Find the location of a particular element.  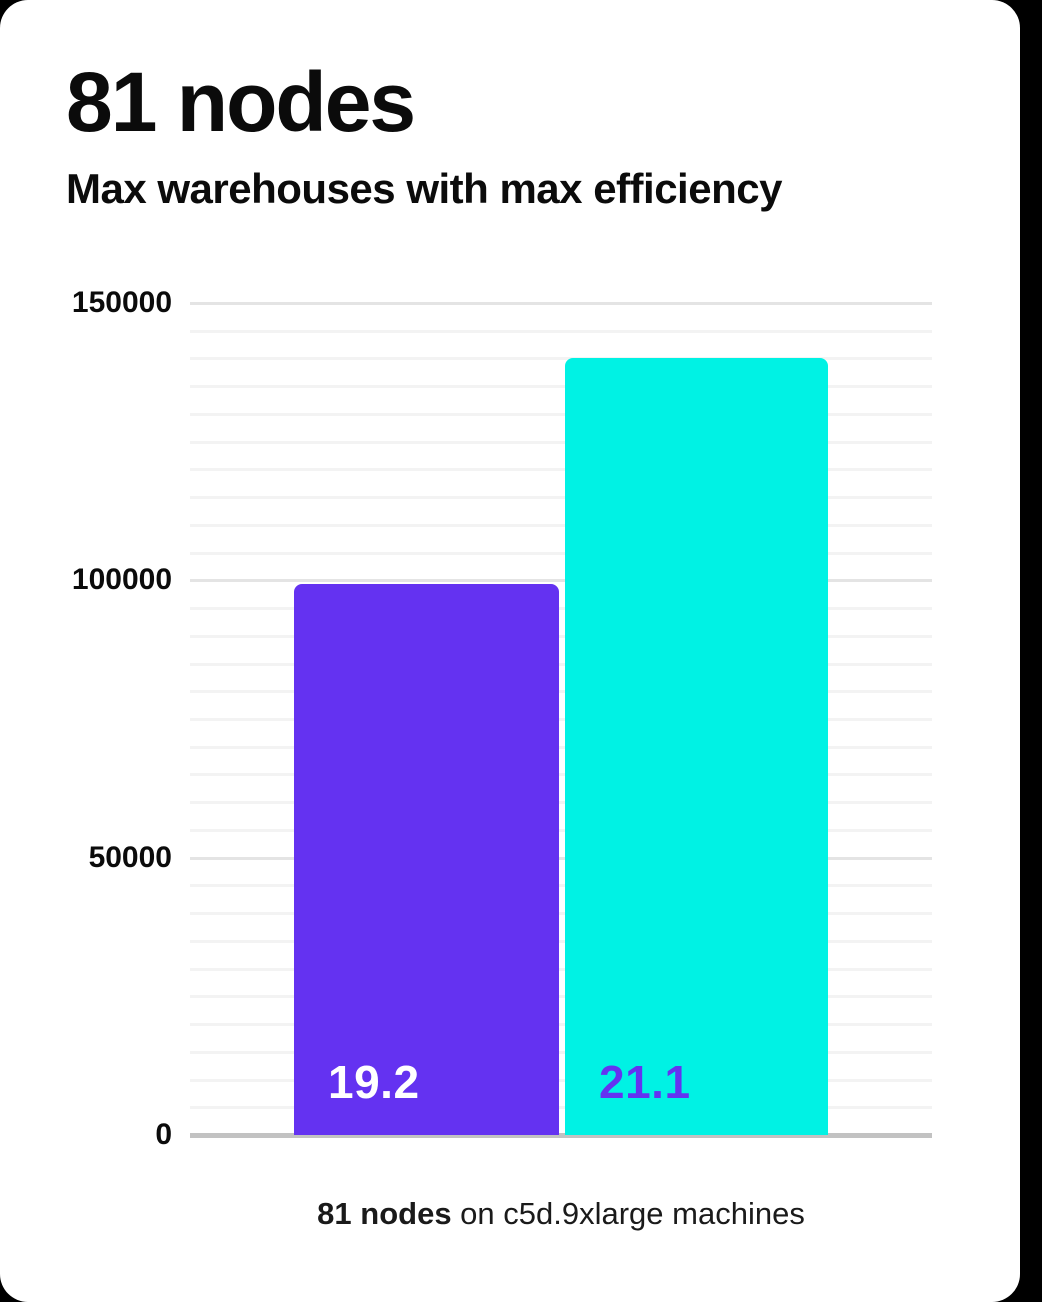

y-axis-labels: 0 50000 100000 150000 is located at coordinates (86, 718).